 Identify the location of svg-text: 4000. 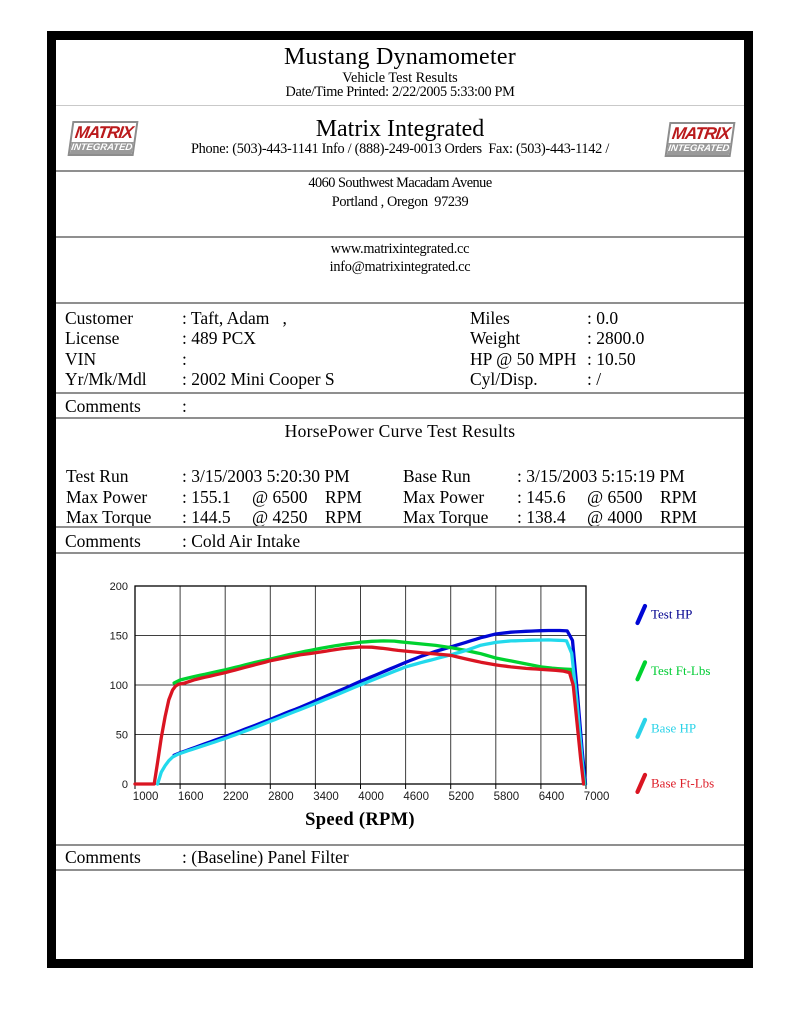
(371, 797).